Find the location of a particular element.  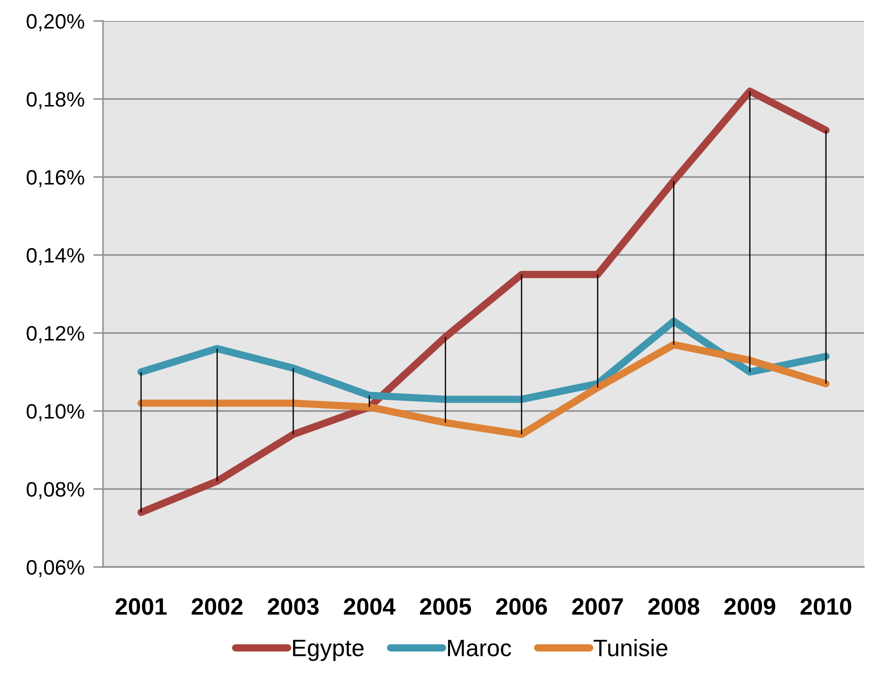

y-tick-label: 0,12% is located at coordinates (55, 335).